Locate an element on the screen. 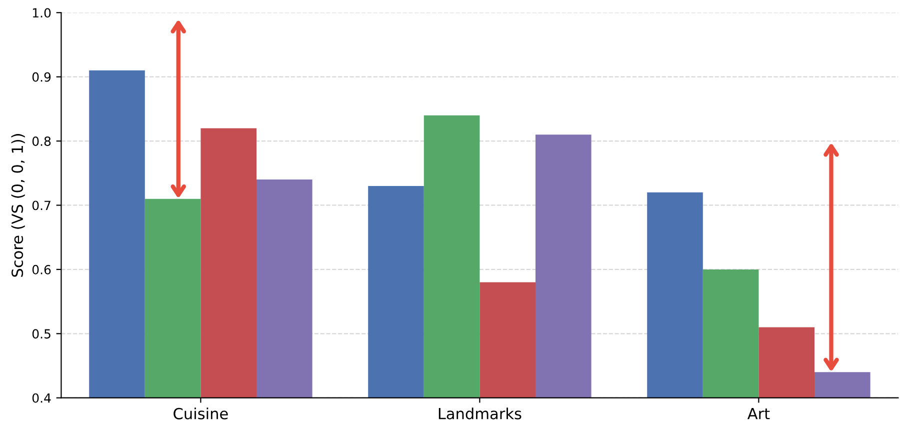 The width and height of the screenshot is (900, 421). y-tick-label: 0.6 is located at coordinates (41, 269).